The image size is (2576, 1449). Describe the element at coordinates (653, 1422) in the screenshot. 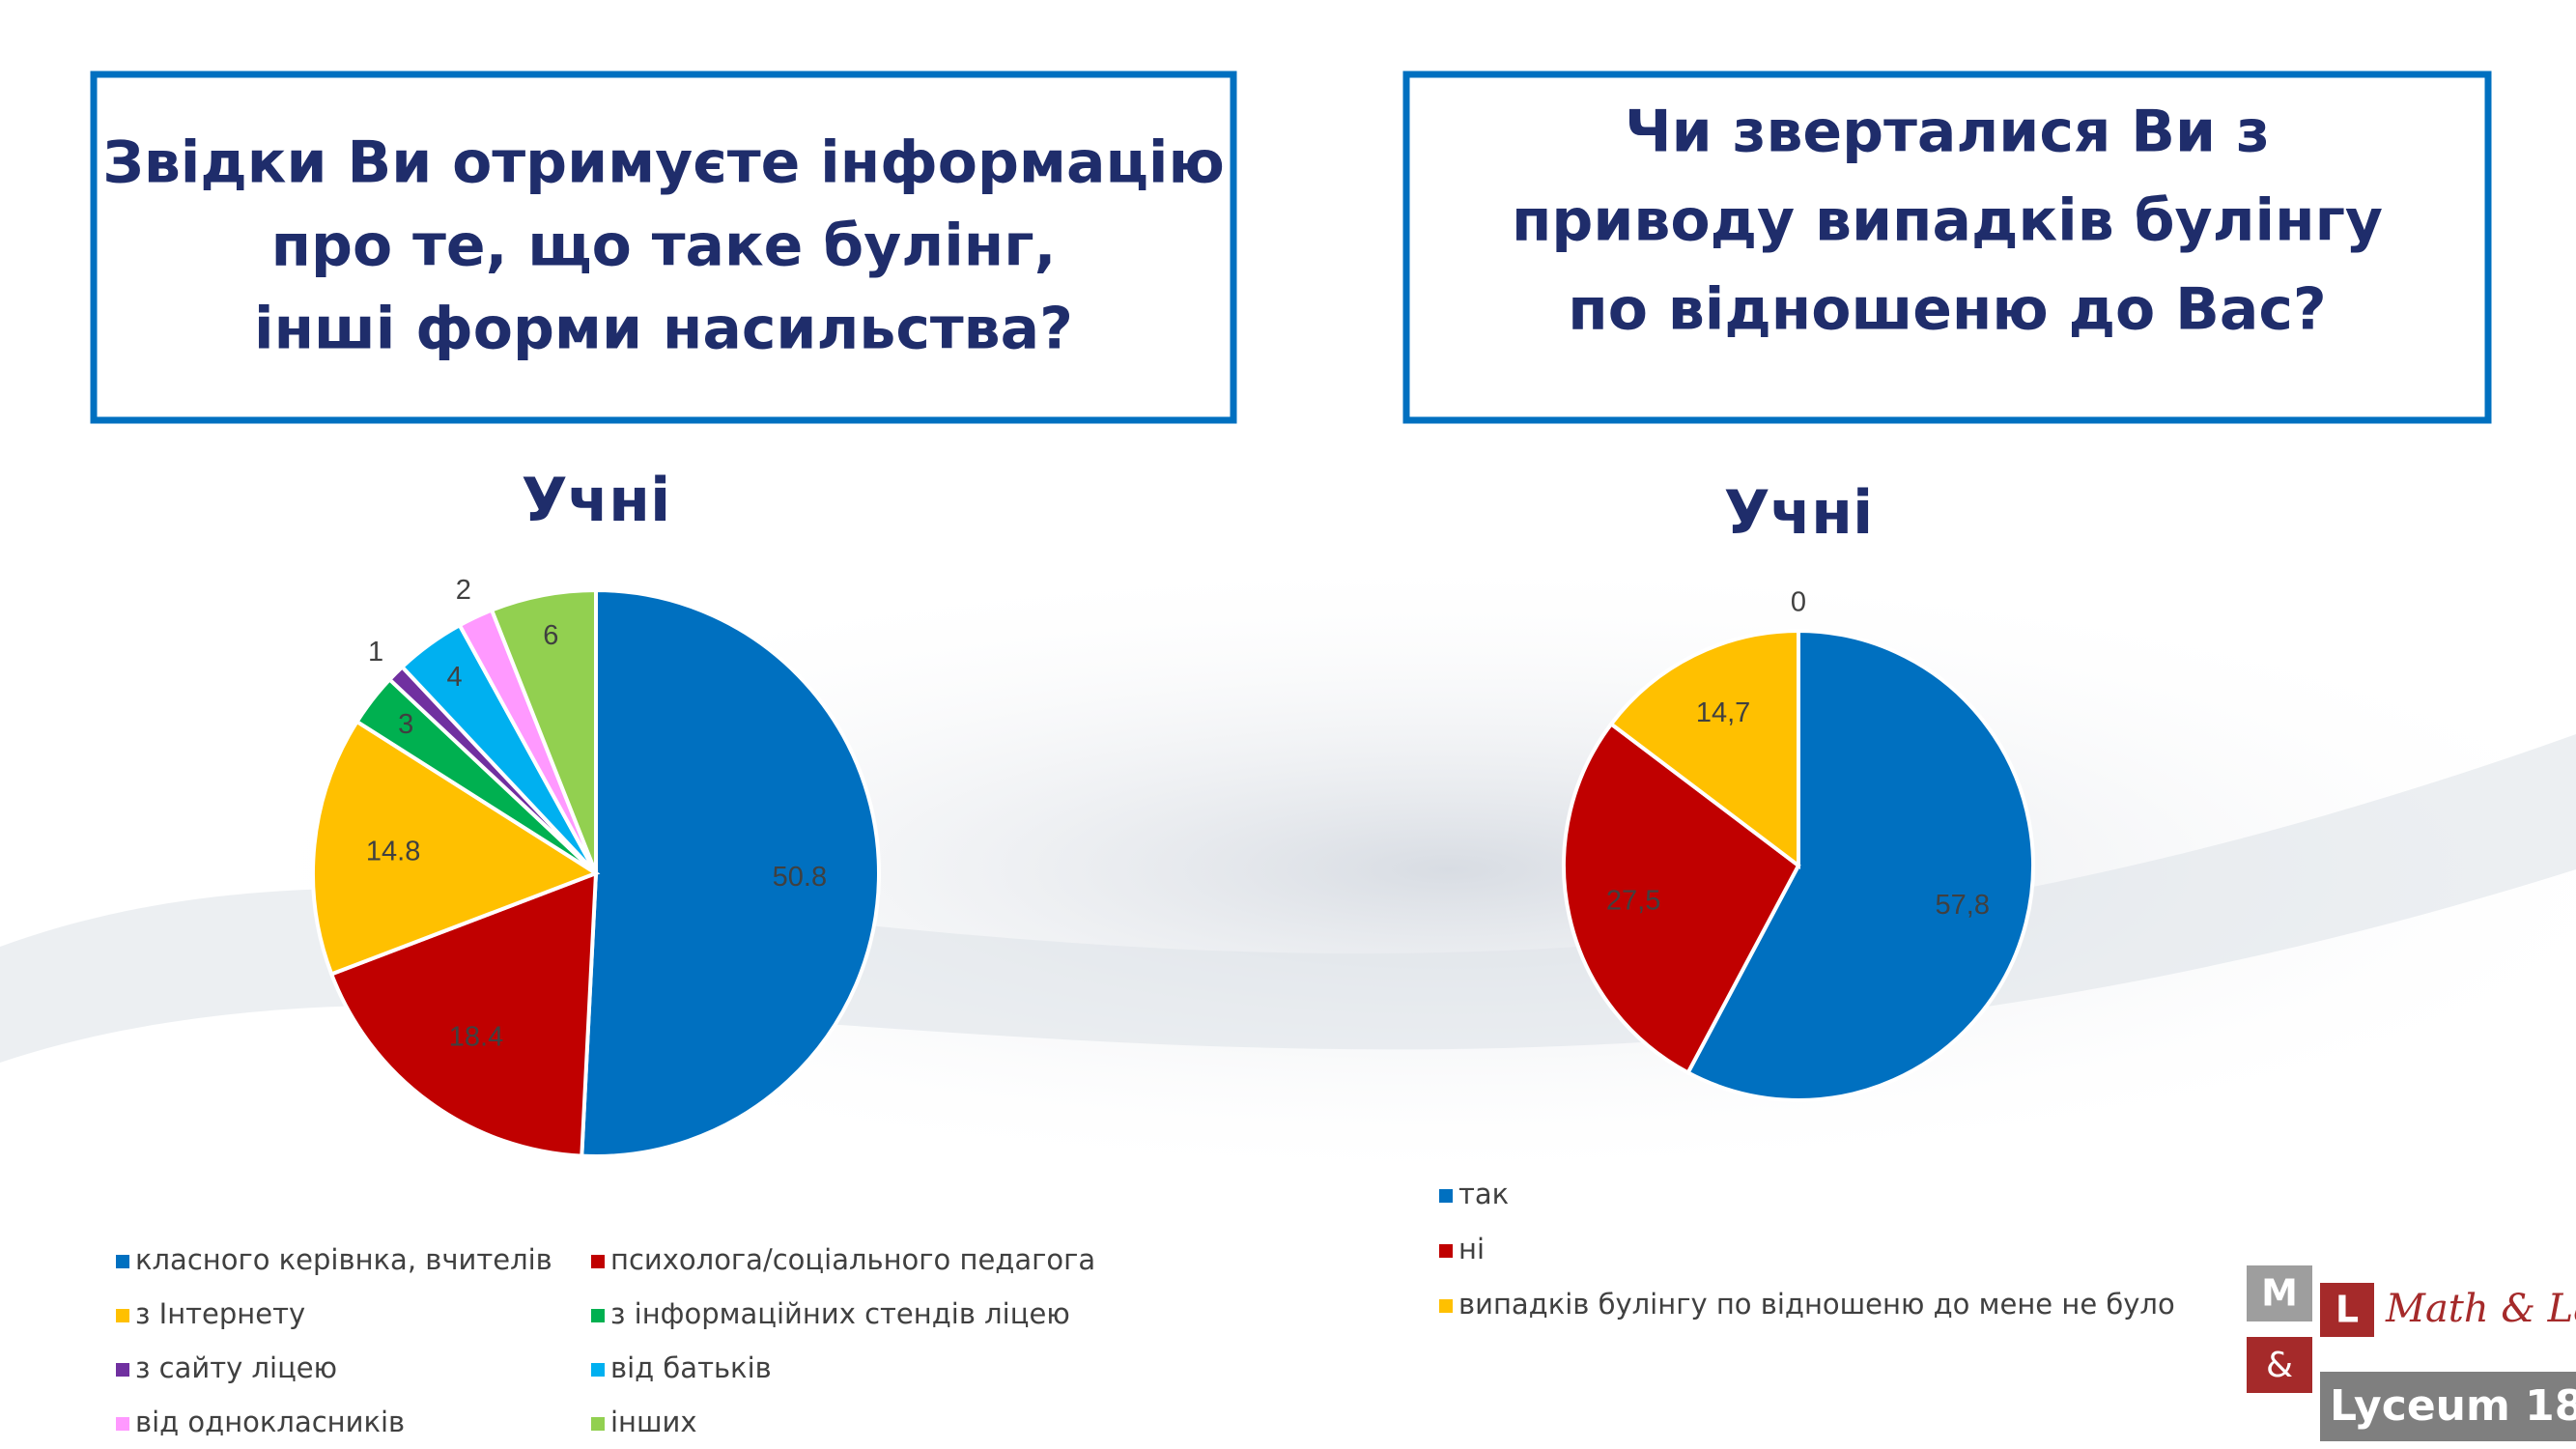

I see `legend-label: інших` at that location.